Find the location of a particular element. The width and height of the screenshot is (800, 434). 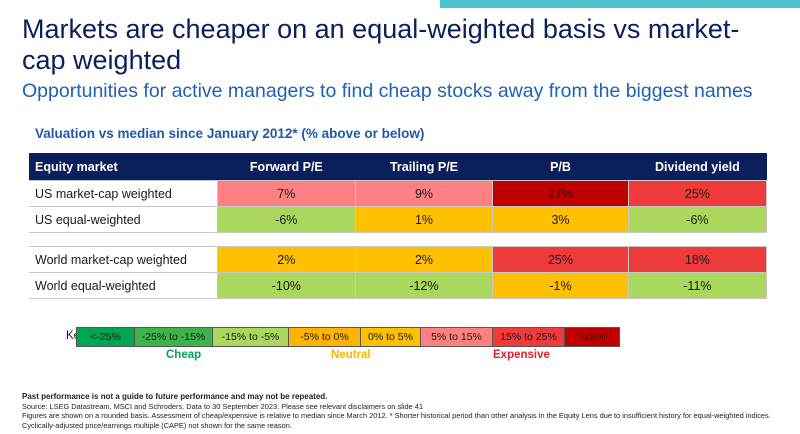

key-swatch: 0% to 5% is located at coordinates (391, 337).